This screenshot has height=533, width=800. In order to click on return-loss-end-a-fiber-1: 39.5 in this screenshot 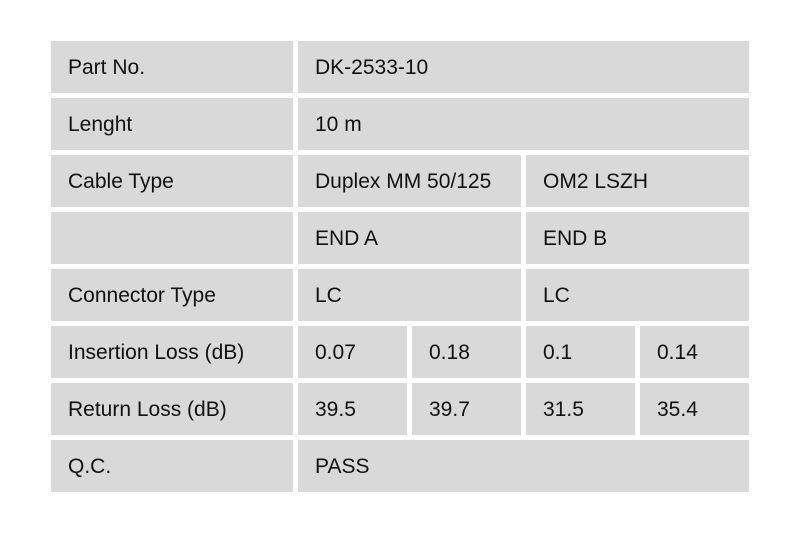, I will do `click(352, 409)`.